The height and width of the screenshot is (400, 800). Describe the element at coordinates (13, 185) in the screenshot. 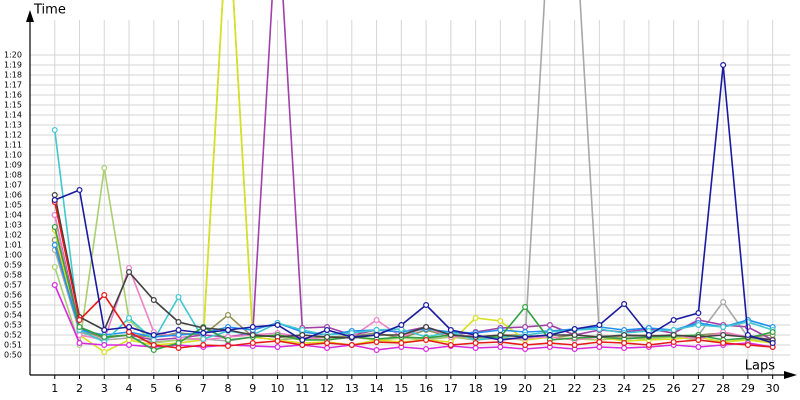

I see `y-tick-label: 1:07` at that location.